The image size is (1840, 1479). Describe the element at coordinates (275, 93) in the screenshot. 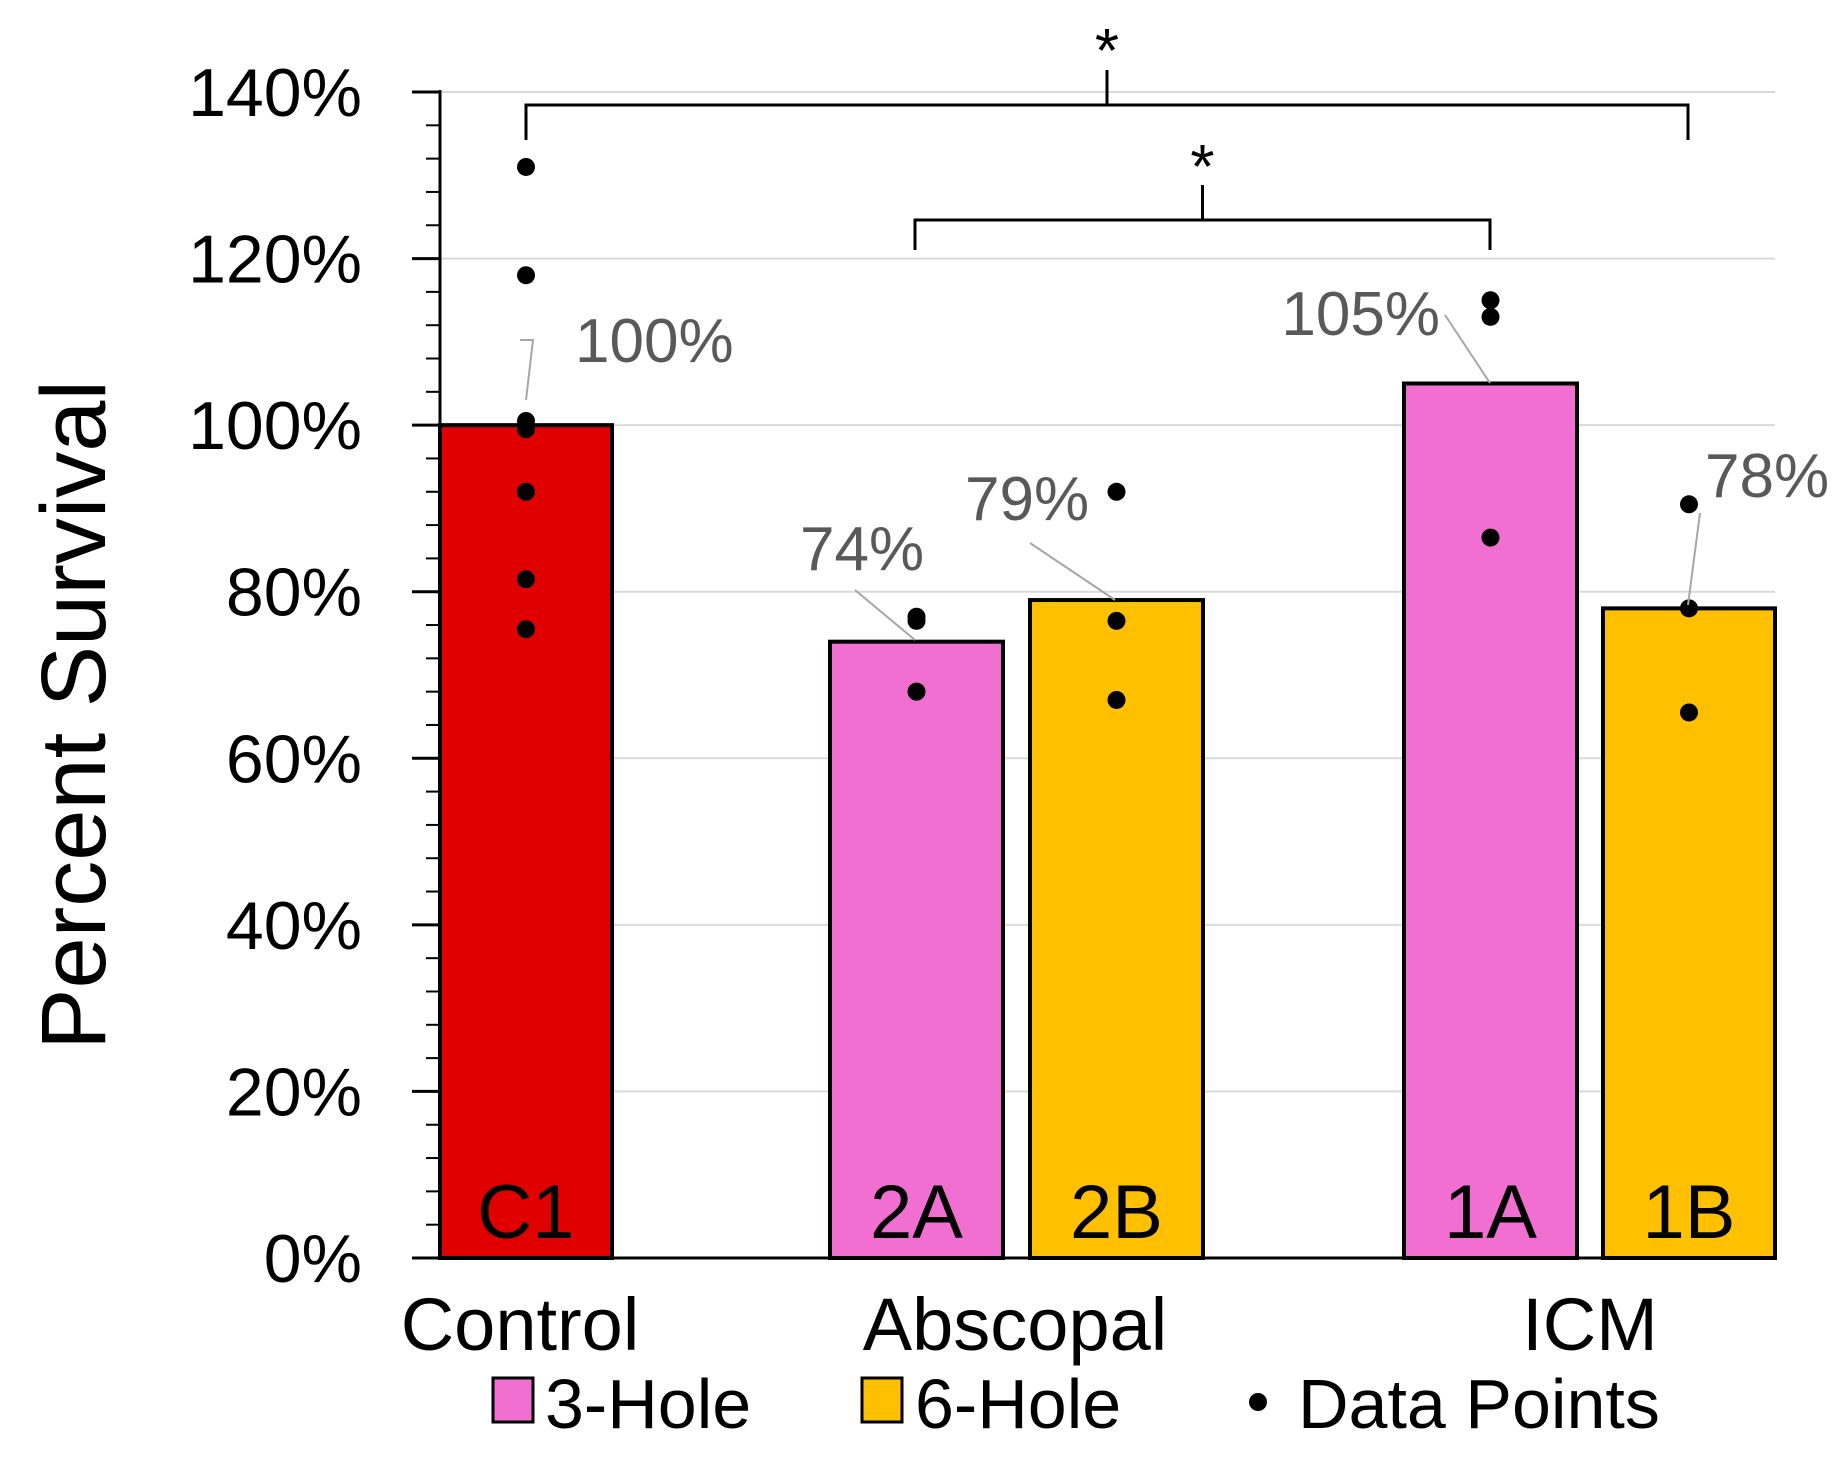

I see `y-tick-label: 140%` at that location.